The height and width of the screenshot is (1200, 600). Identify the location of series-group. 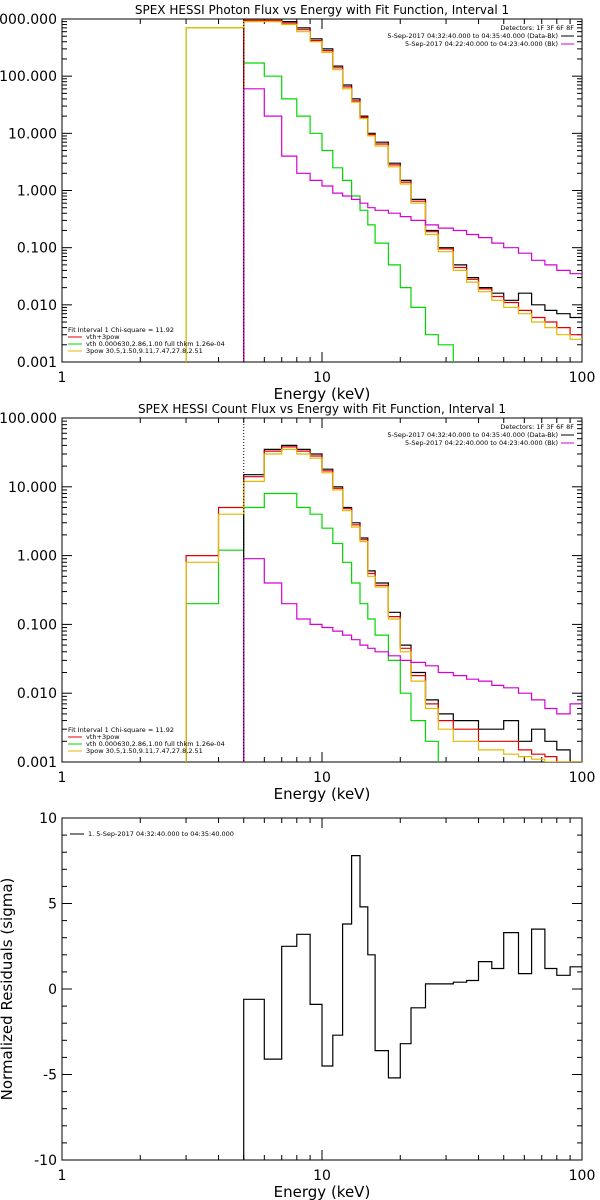
(412, 1007).